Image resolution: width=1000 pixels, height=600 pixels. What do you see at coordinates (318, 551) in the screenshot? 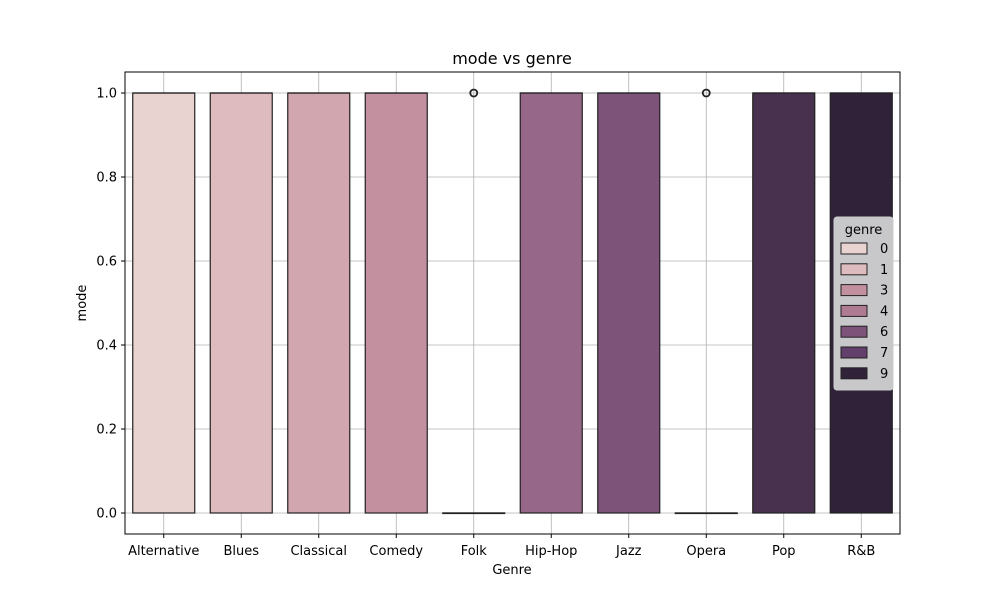
I see `x-tick-label: Classical` at bounding box center [318, 551].